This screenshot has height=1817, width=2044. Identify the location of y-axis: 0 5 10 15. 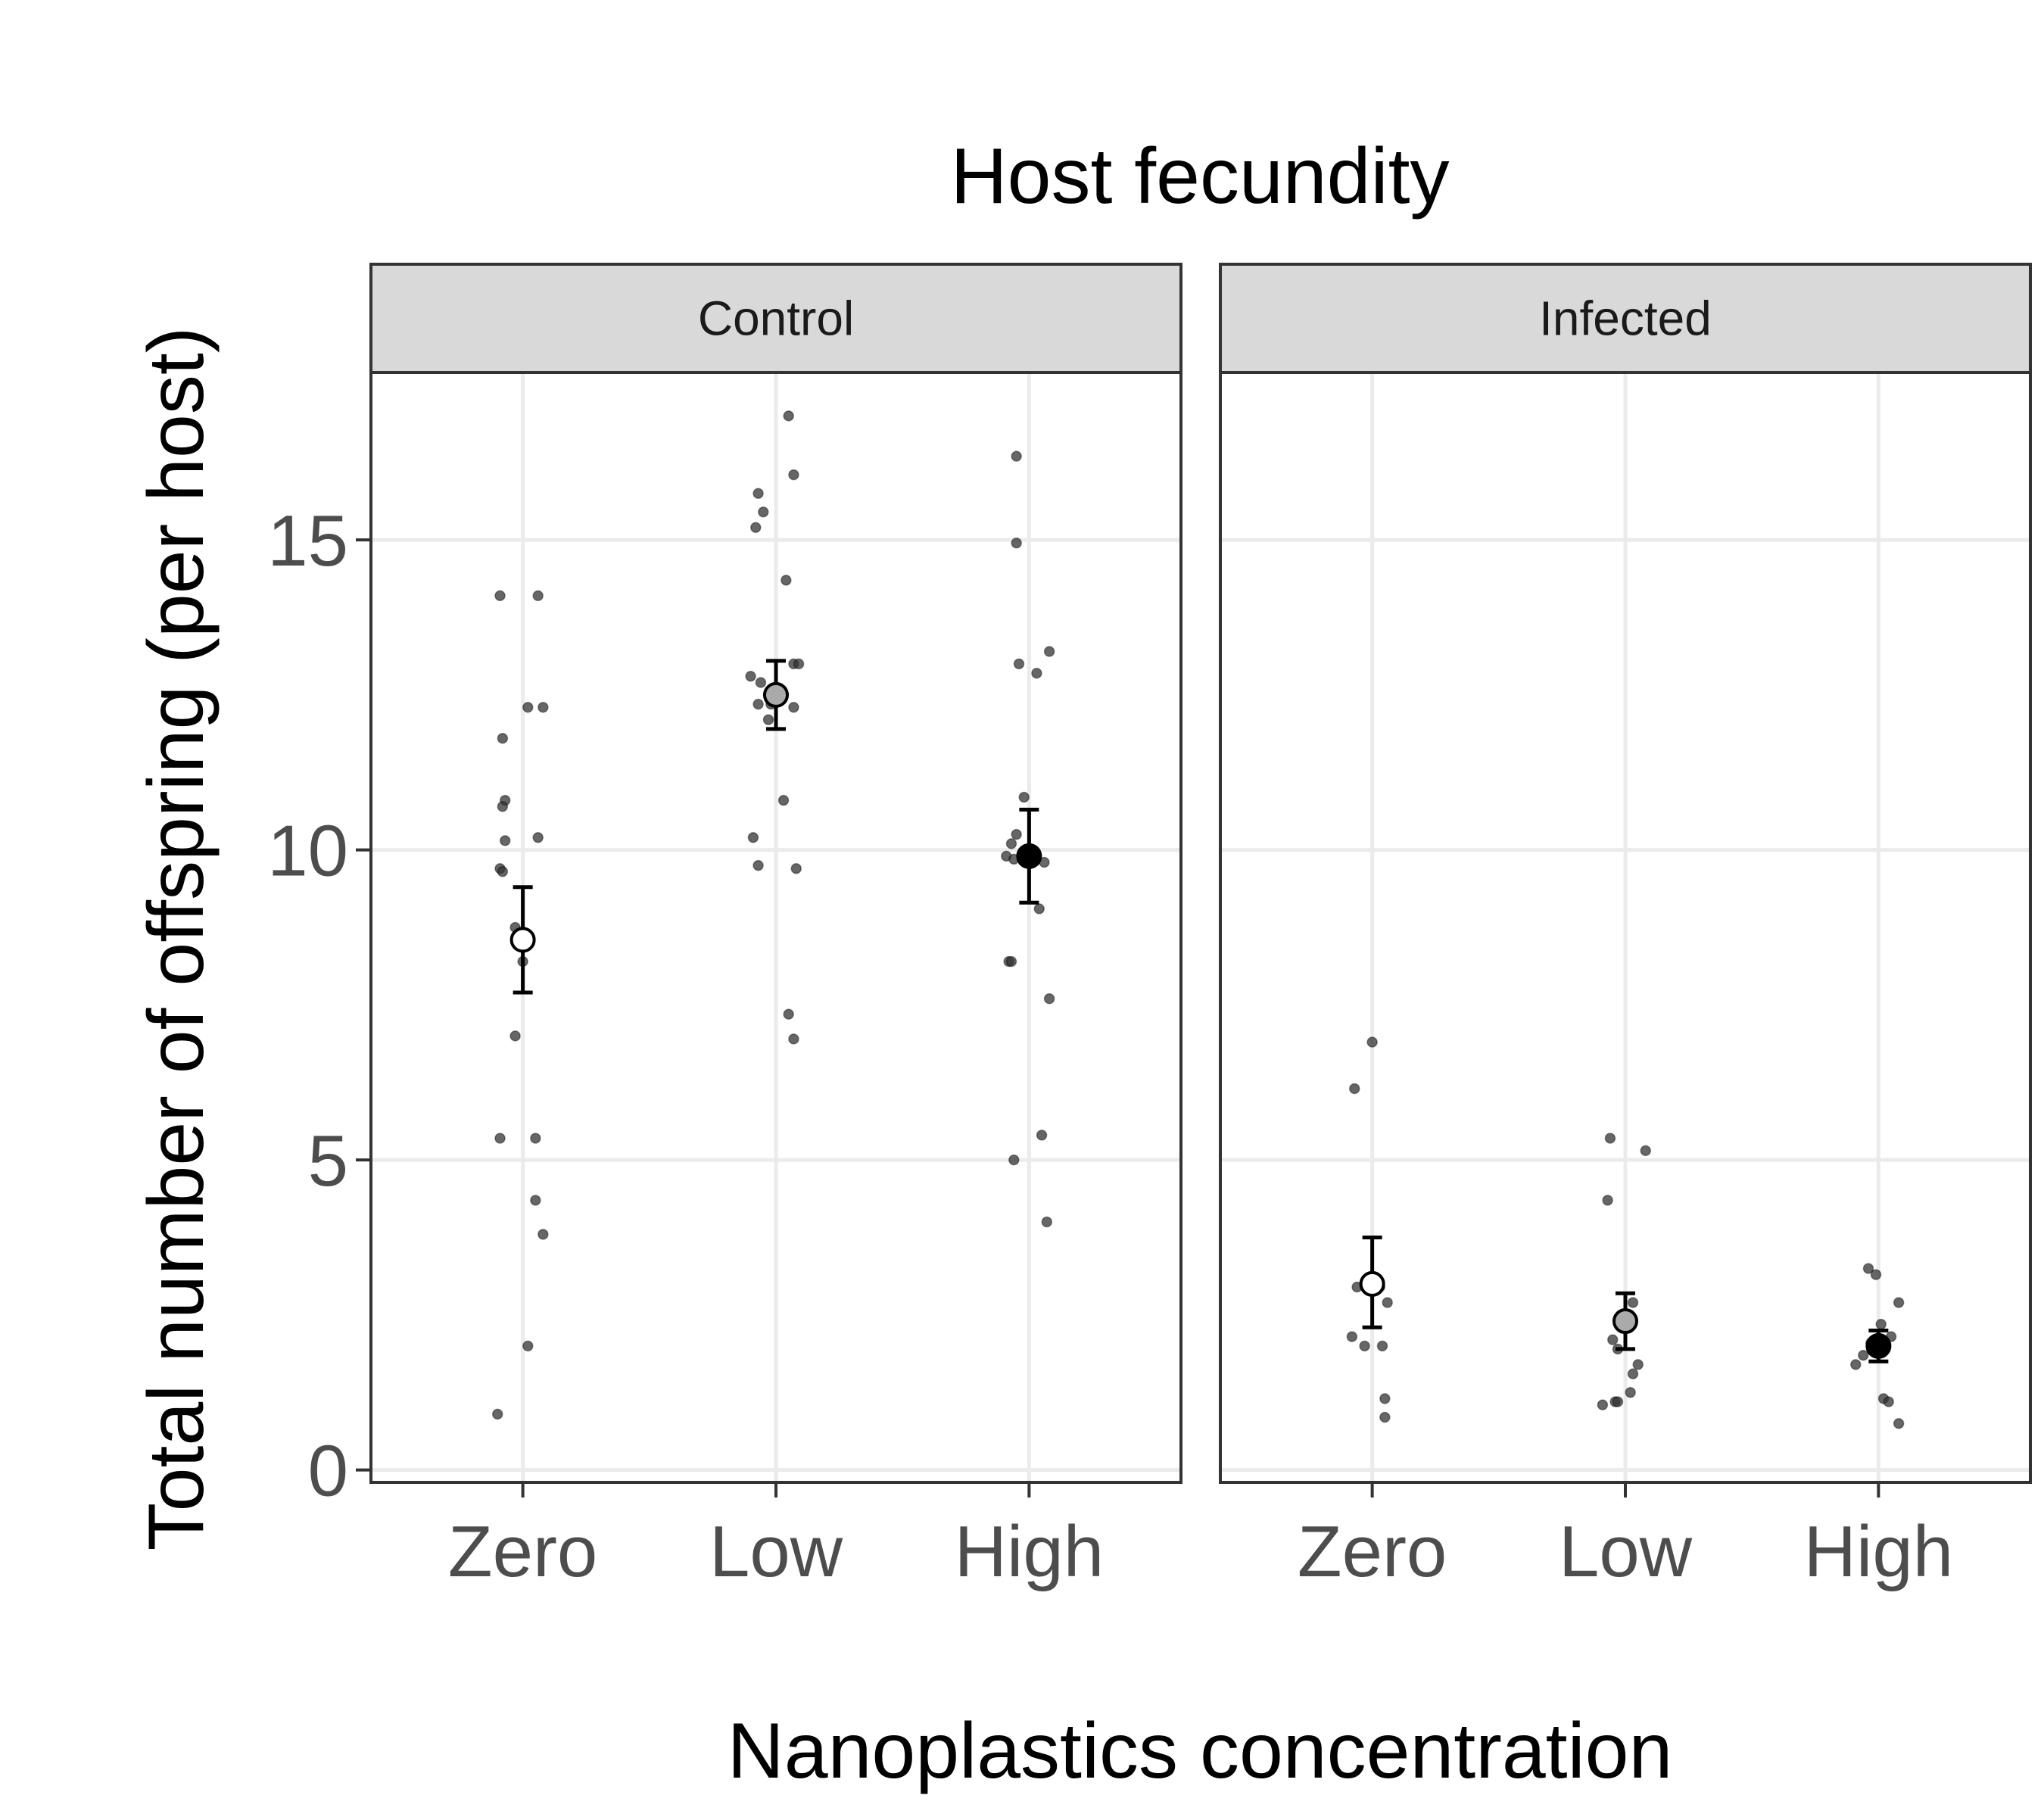
(319, 1006).